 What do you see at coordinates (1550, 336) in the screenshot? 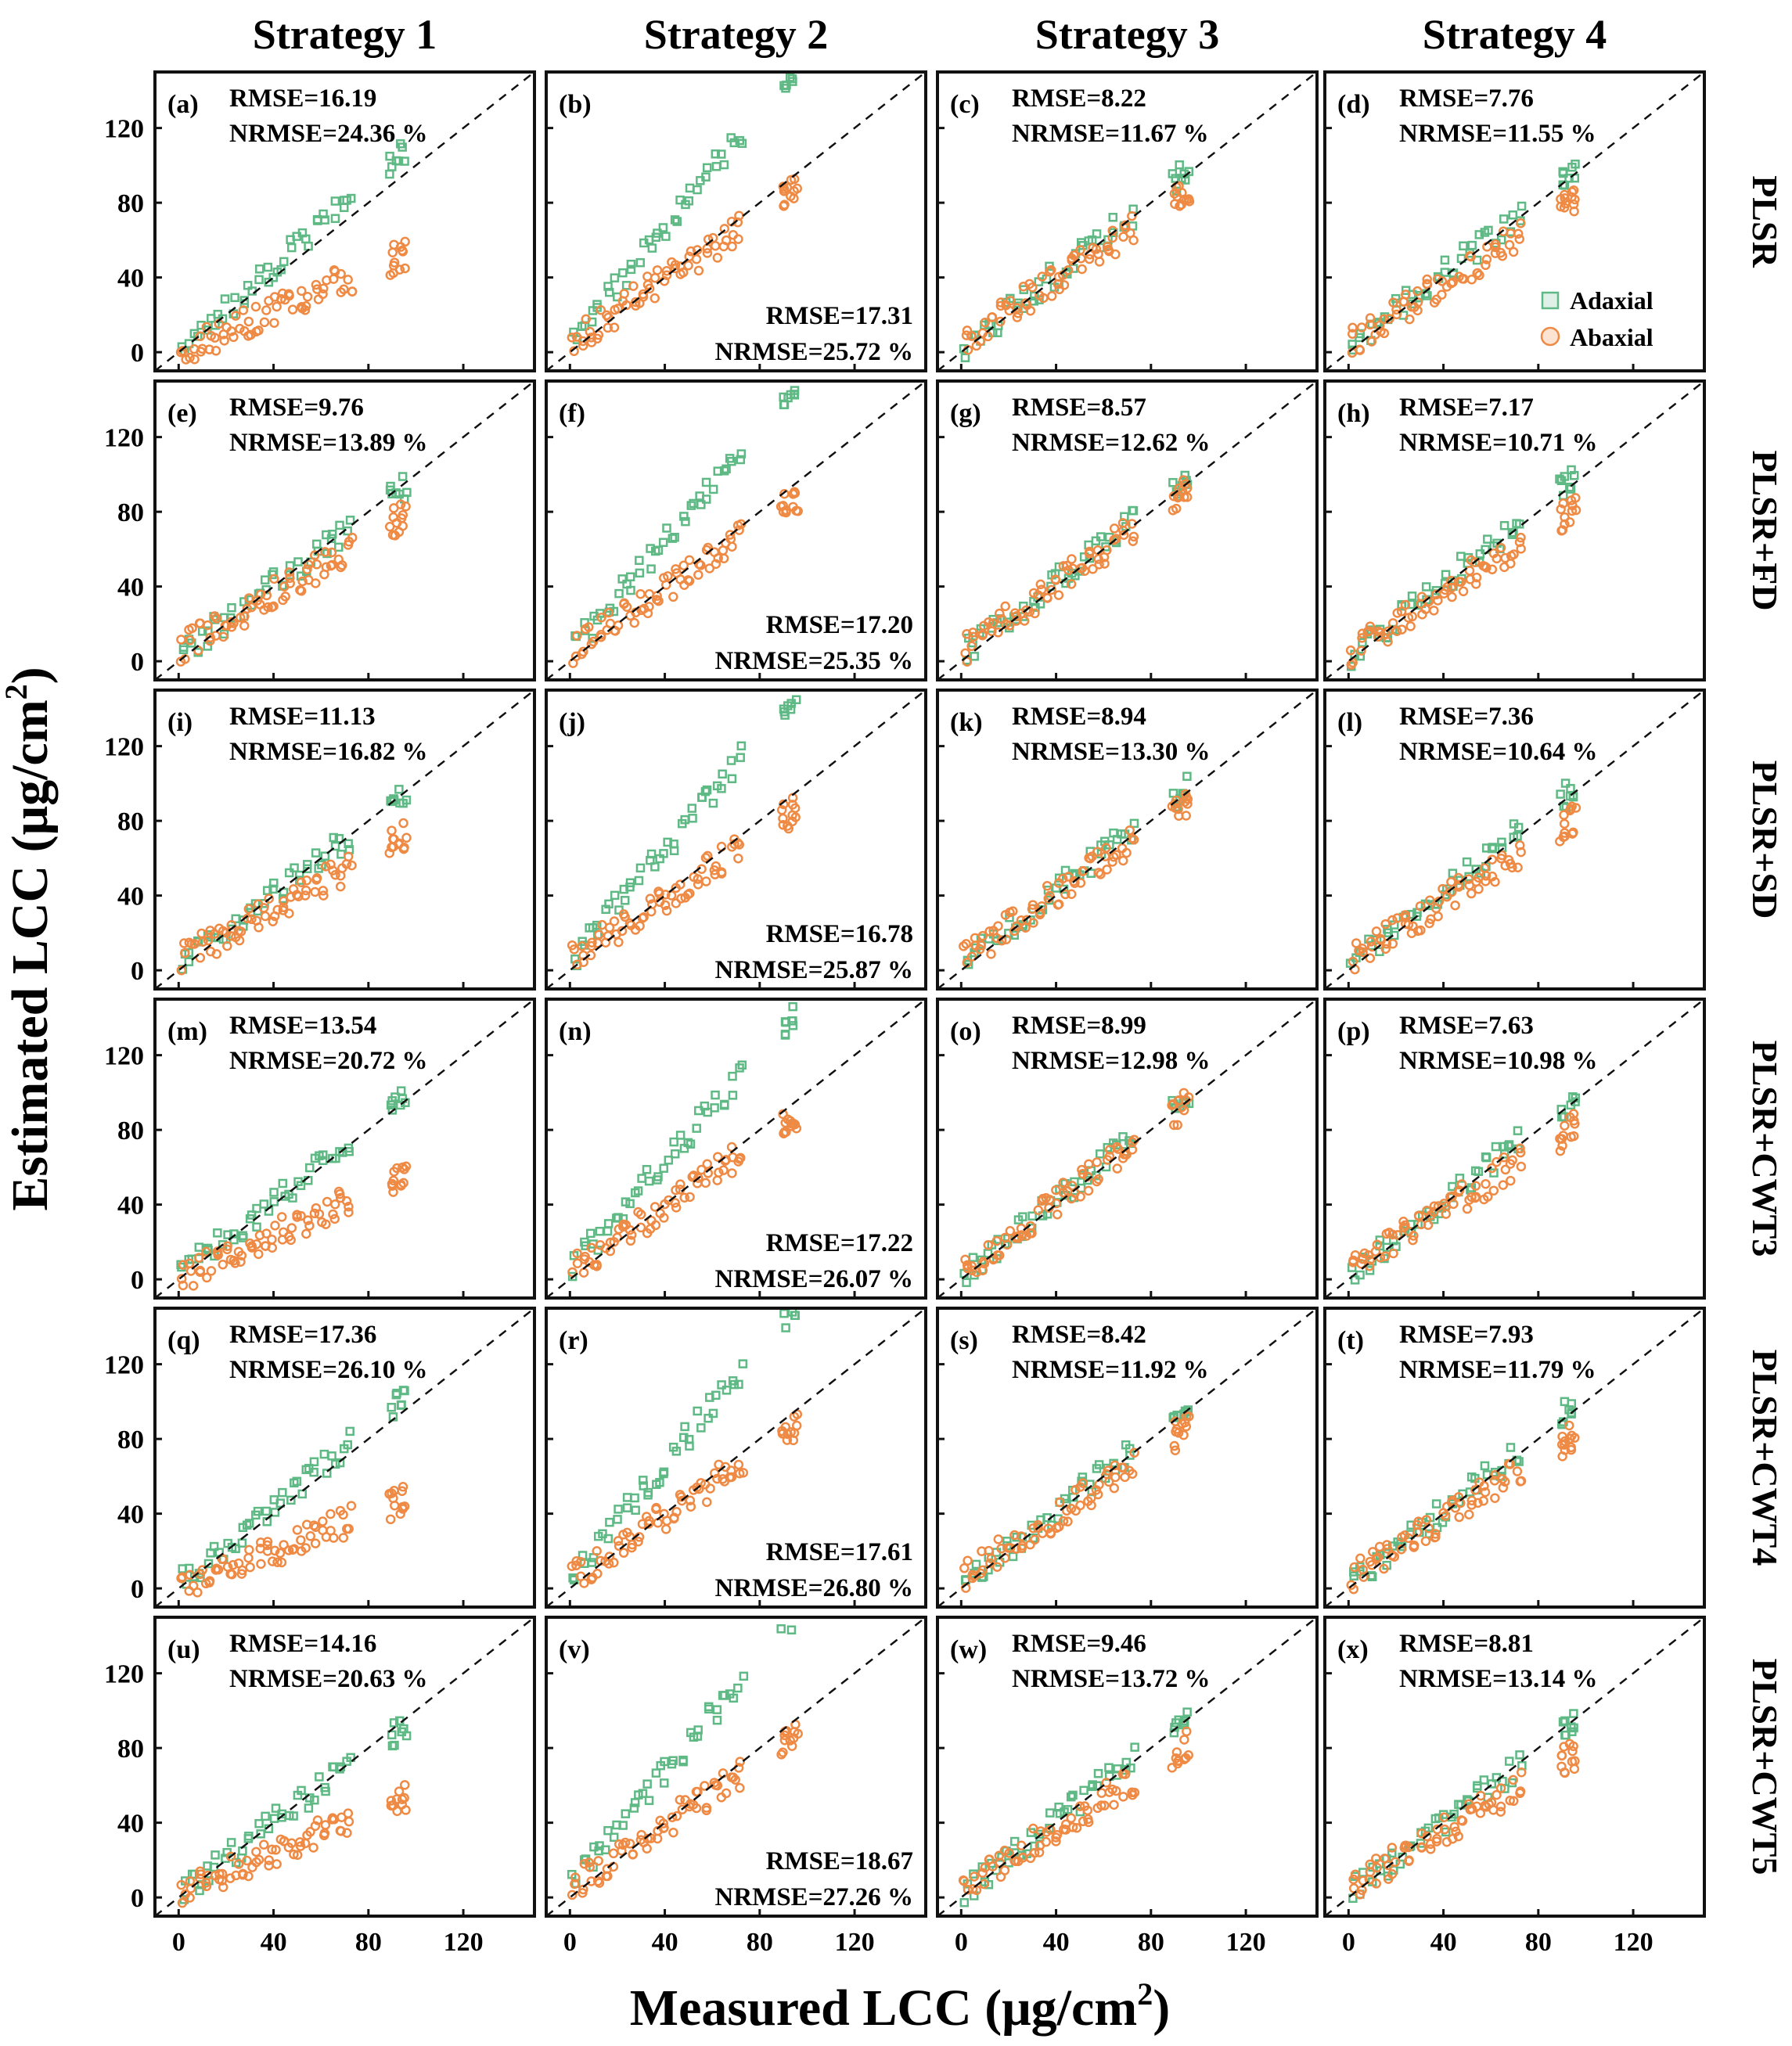
I see `legend-abaxial-swatch` at bounding box center [1550, 336].